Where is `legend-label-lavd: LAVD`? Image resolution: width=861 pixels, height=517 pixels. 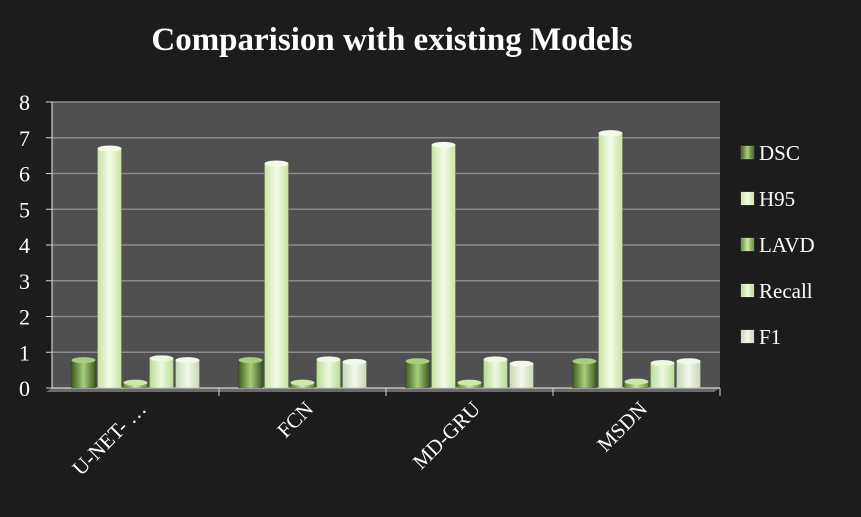
legend-label-lavd: LAVD is located at coordinates (787, 245).